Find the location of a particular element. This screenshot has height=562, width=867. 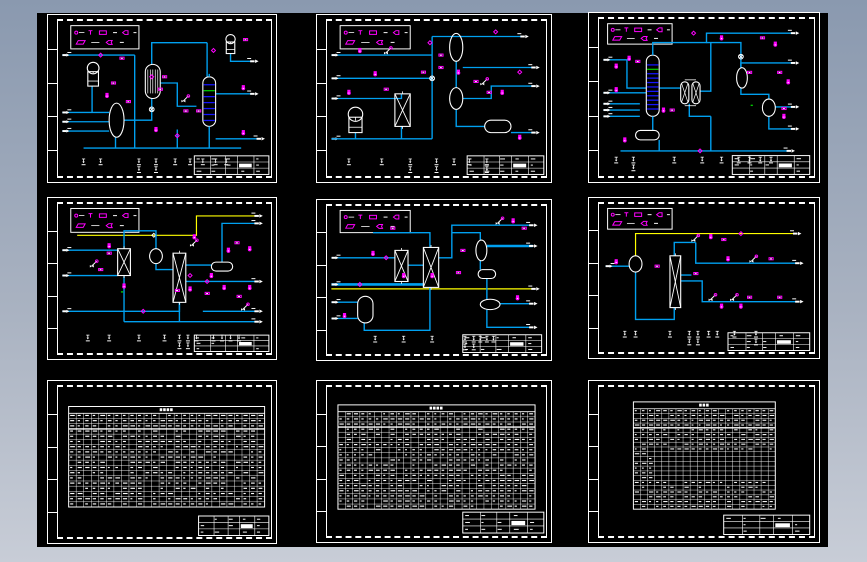

small-cylinder is located at coordinates (230, 44).